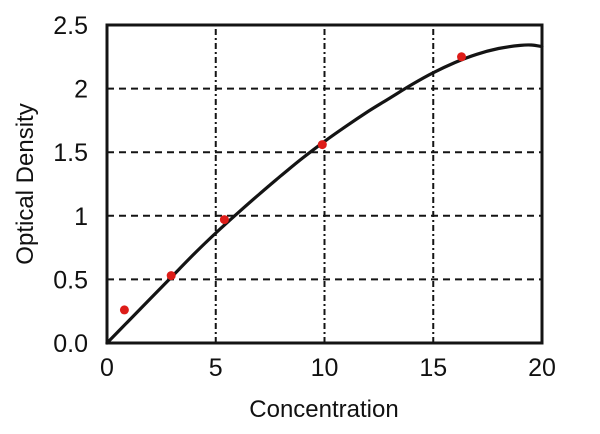  Describe the element at coordinates (70, 153) in the screenshot. I see `y-tick-label: 1.5` at that location.